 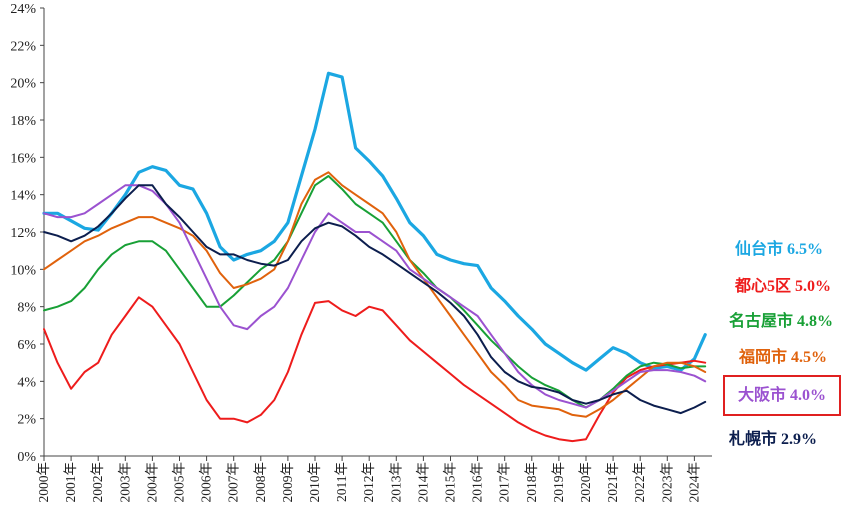 I want to click on x-tick-label: 2005年, so click(x=178, y=482).